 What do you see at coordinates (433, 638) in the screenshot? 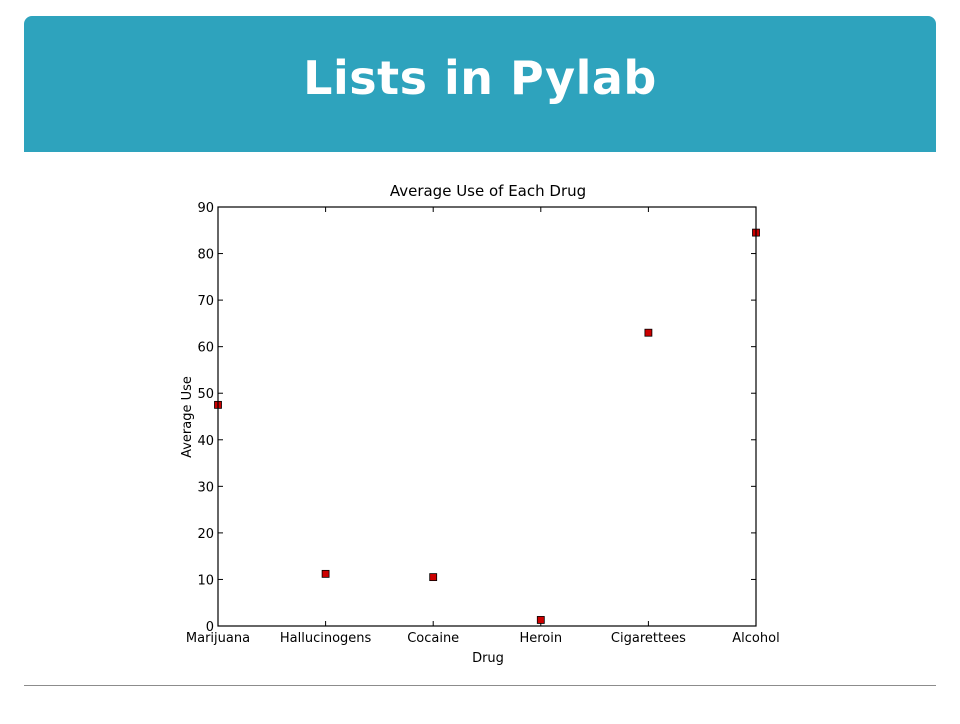
I see `x-tick-label: Cocaine` at bounding box center [433, 638].